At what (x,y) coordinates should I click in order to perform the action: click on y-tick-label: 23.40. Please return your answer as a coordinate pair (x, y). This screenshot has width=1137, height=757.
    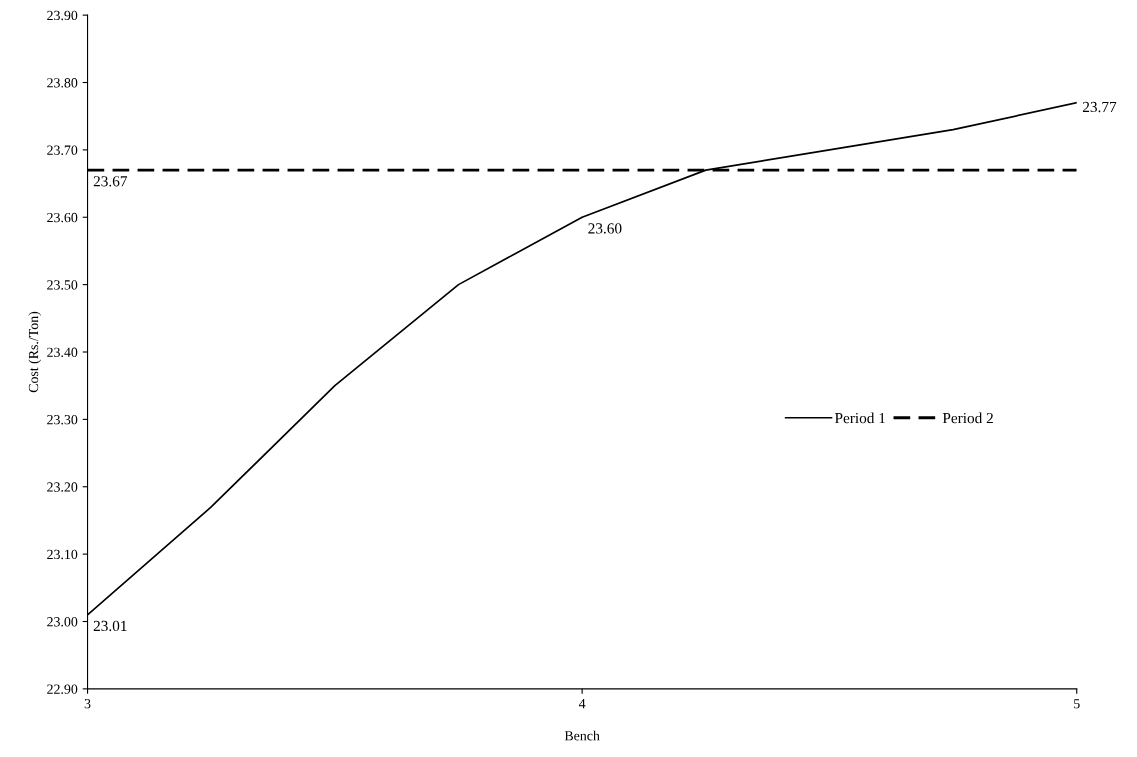
    Looking at the image, I should click on (62, 352).